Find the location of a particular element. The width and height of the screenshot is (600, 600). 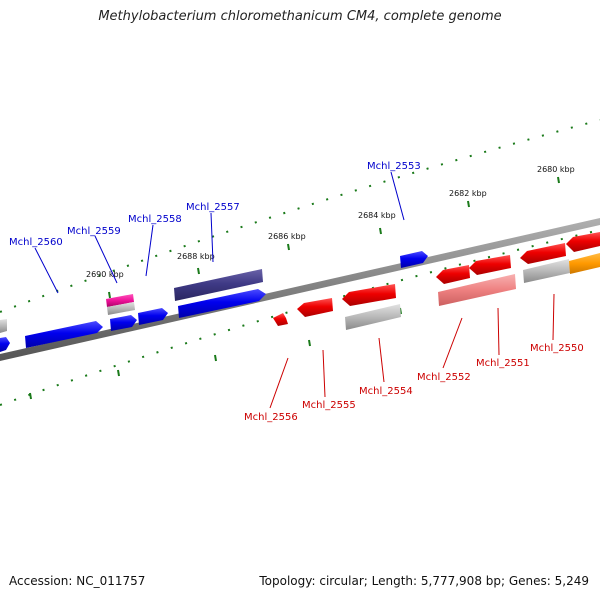

gene-label-2552: Mchl_2552 is located at coordinates (444, 377).